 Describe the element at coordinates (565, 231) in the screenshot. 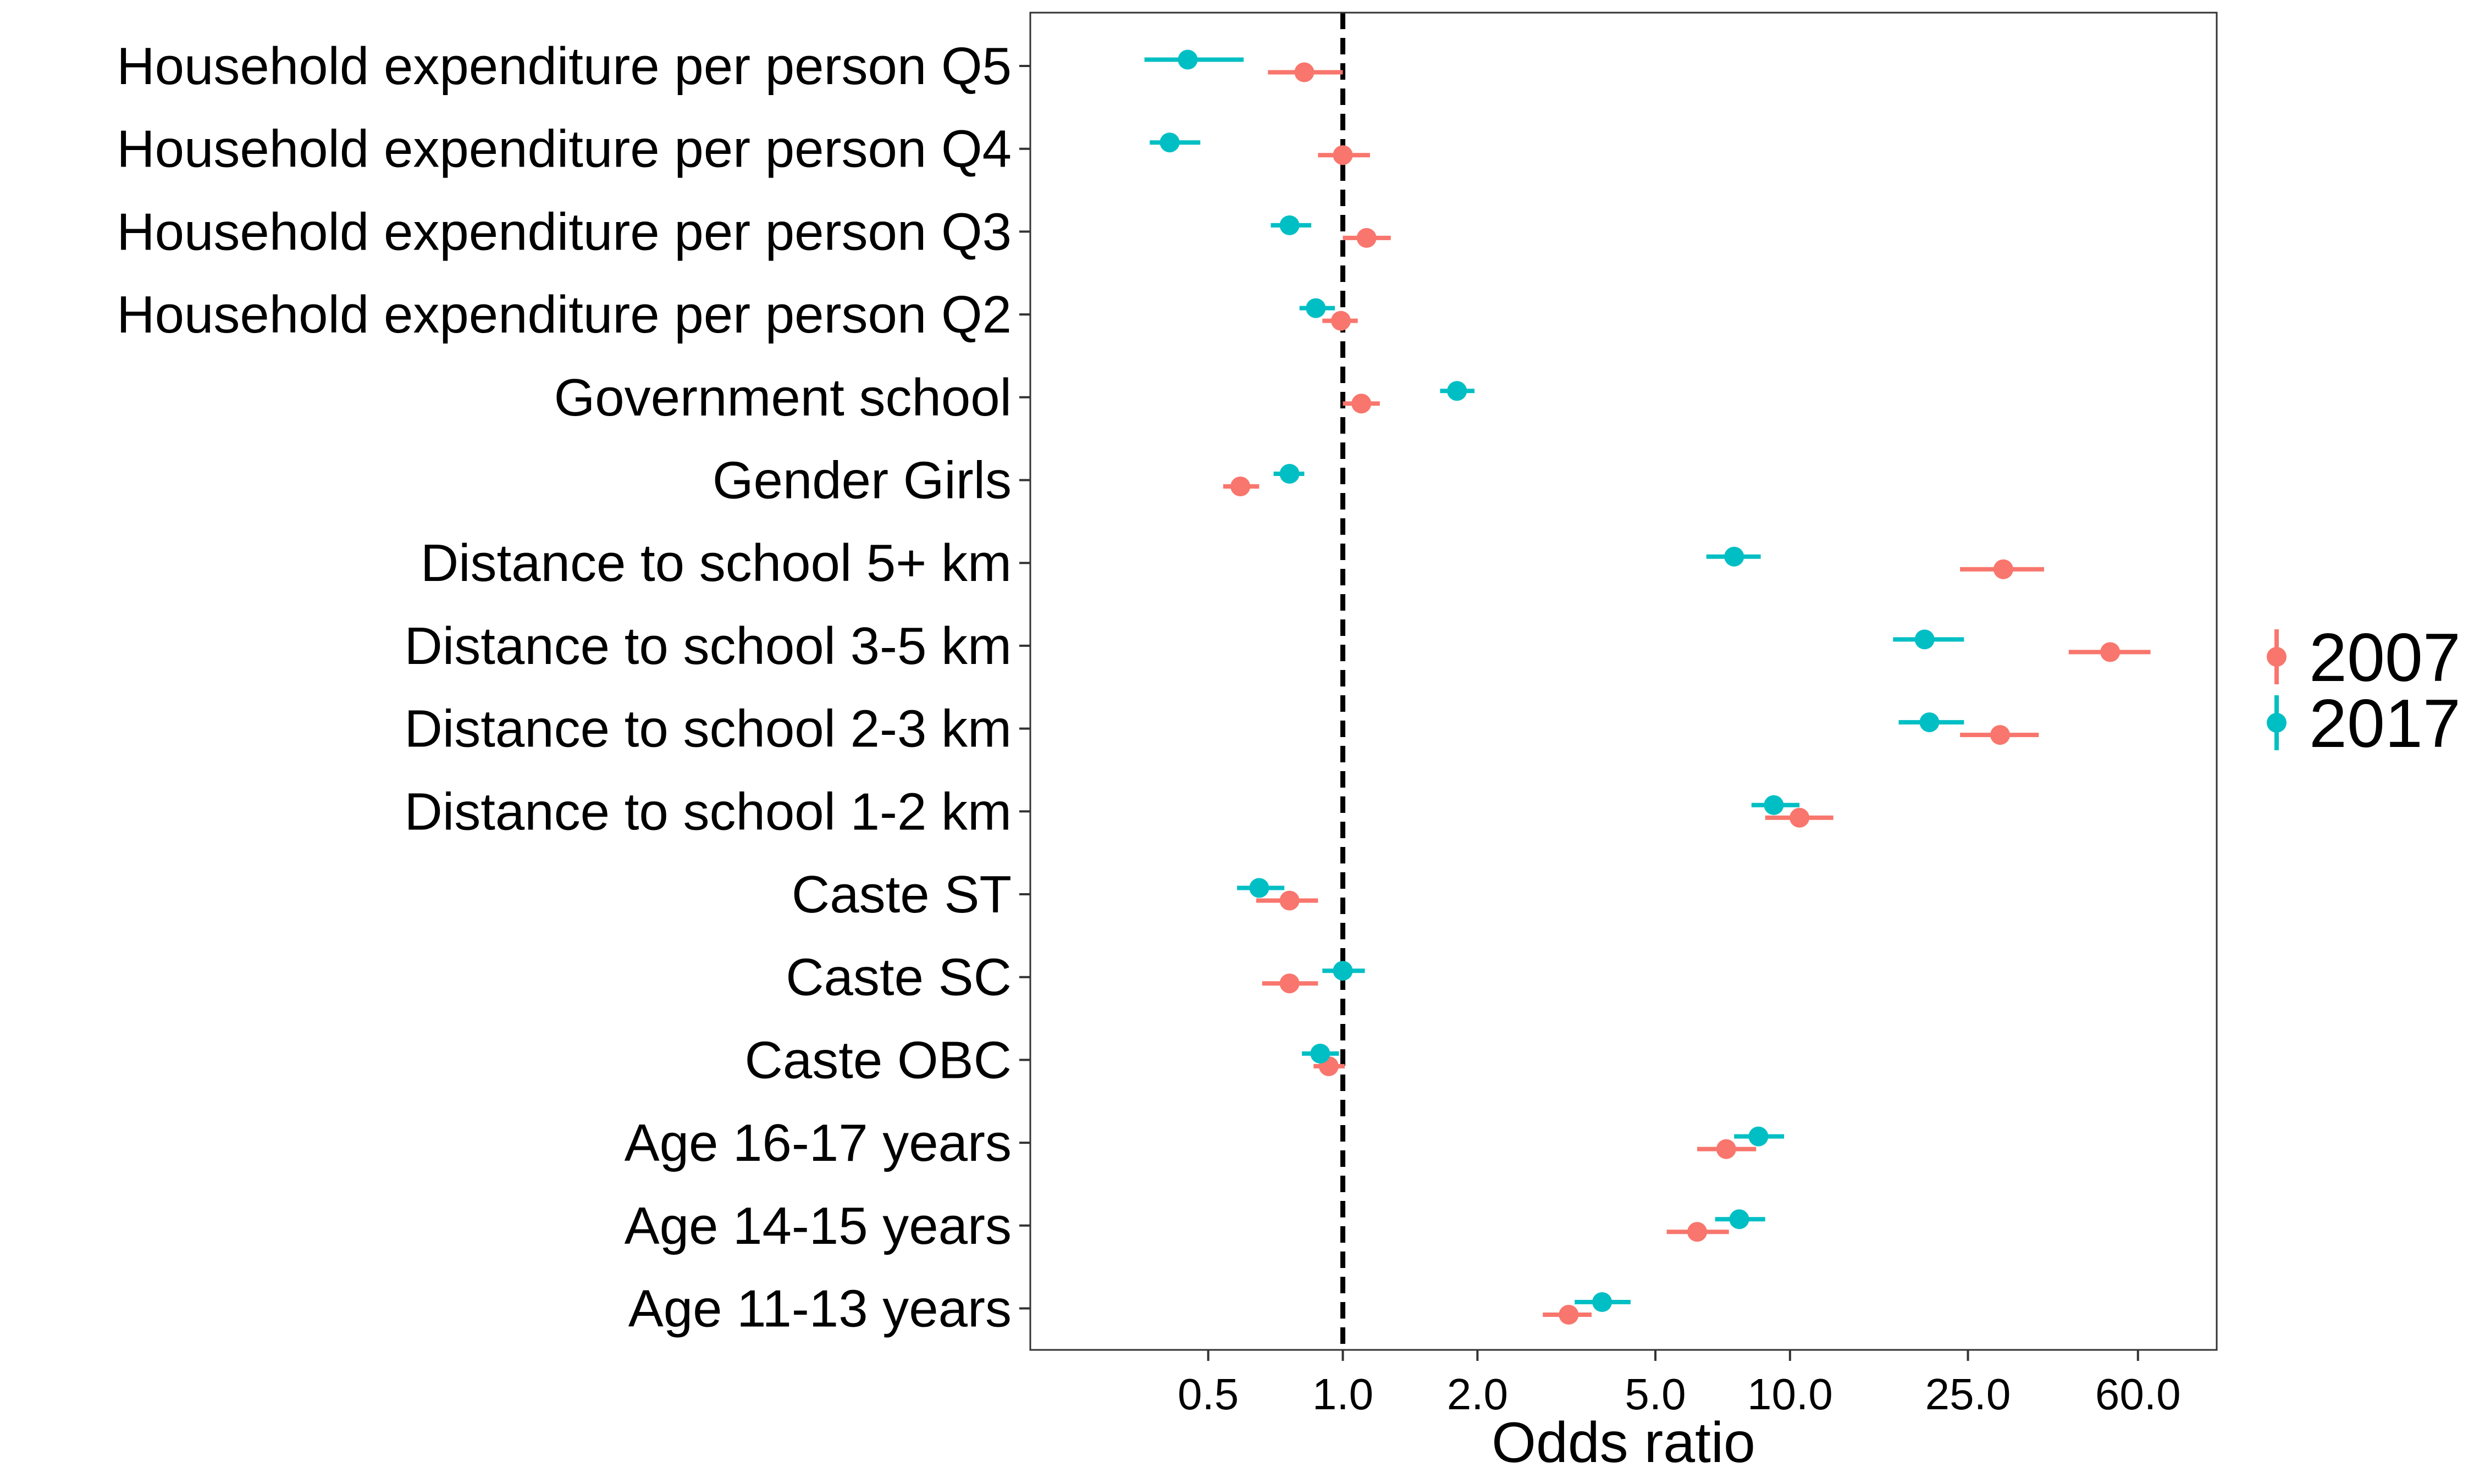

I see `y-category-label: Household expenditure per person Q3` at that location.